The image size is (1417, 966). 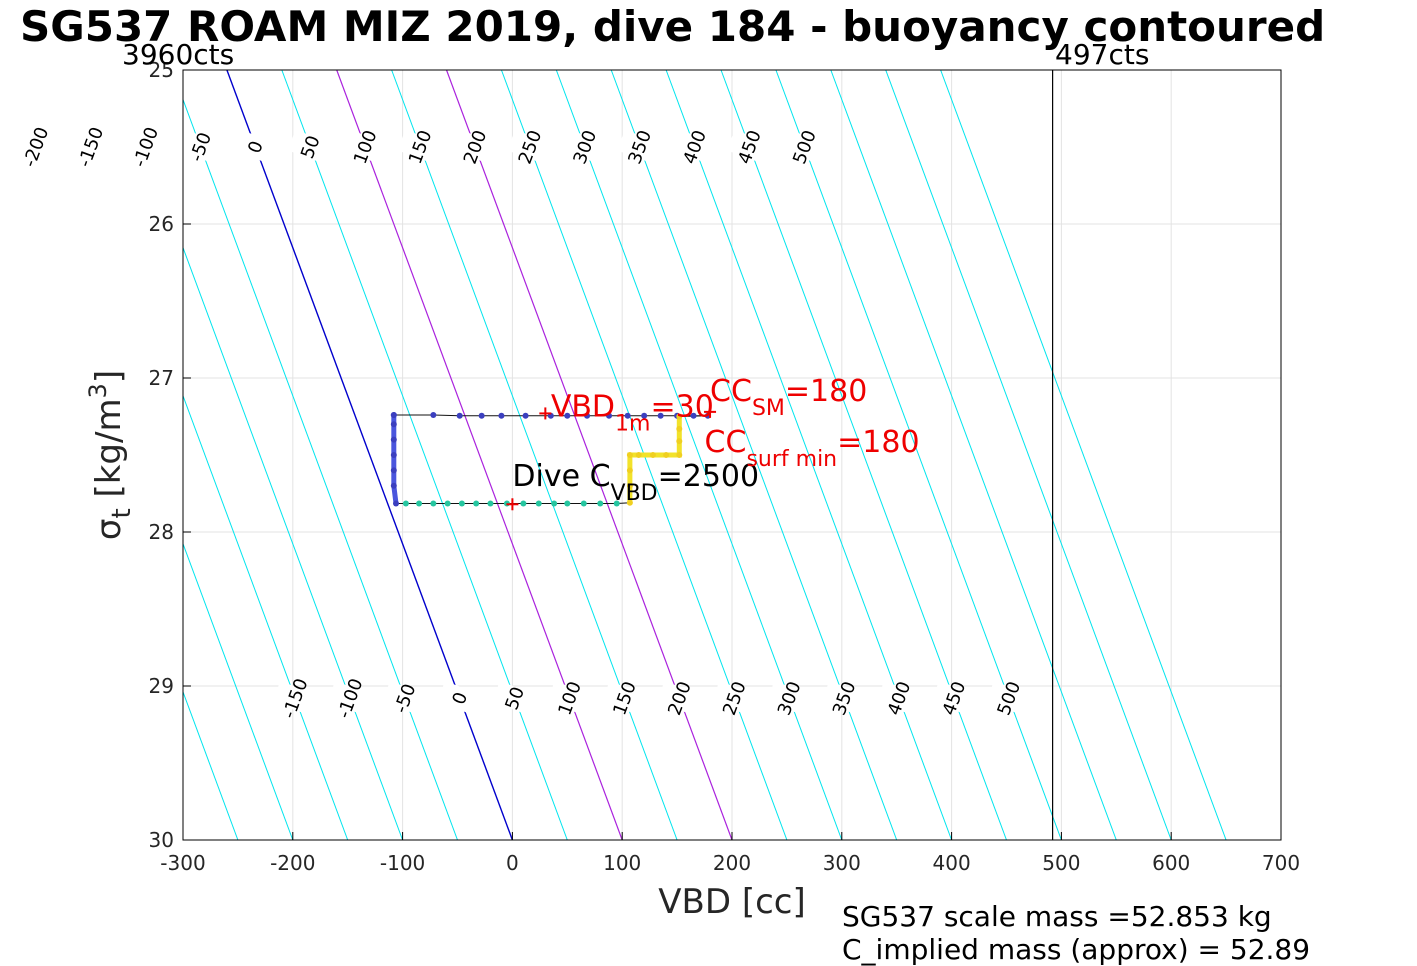 I want to click on red-markers, so click(x=611, y=458).